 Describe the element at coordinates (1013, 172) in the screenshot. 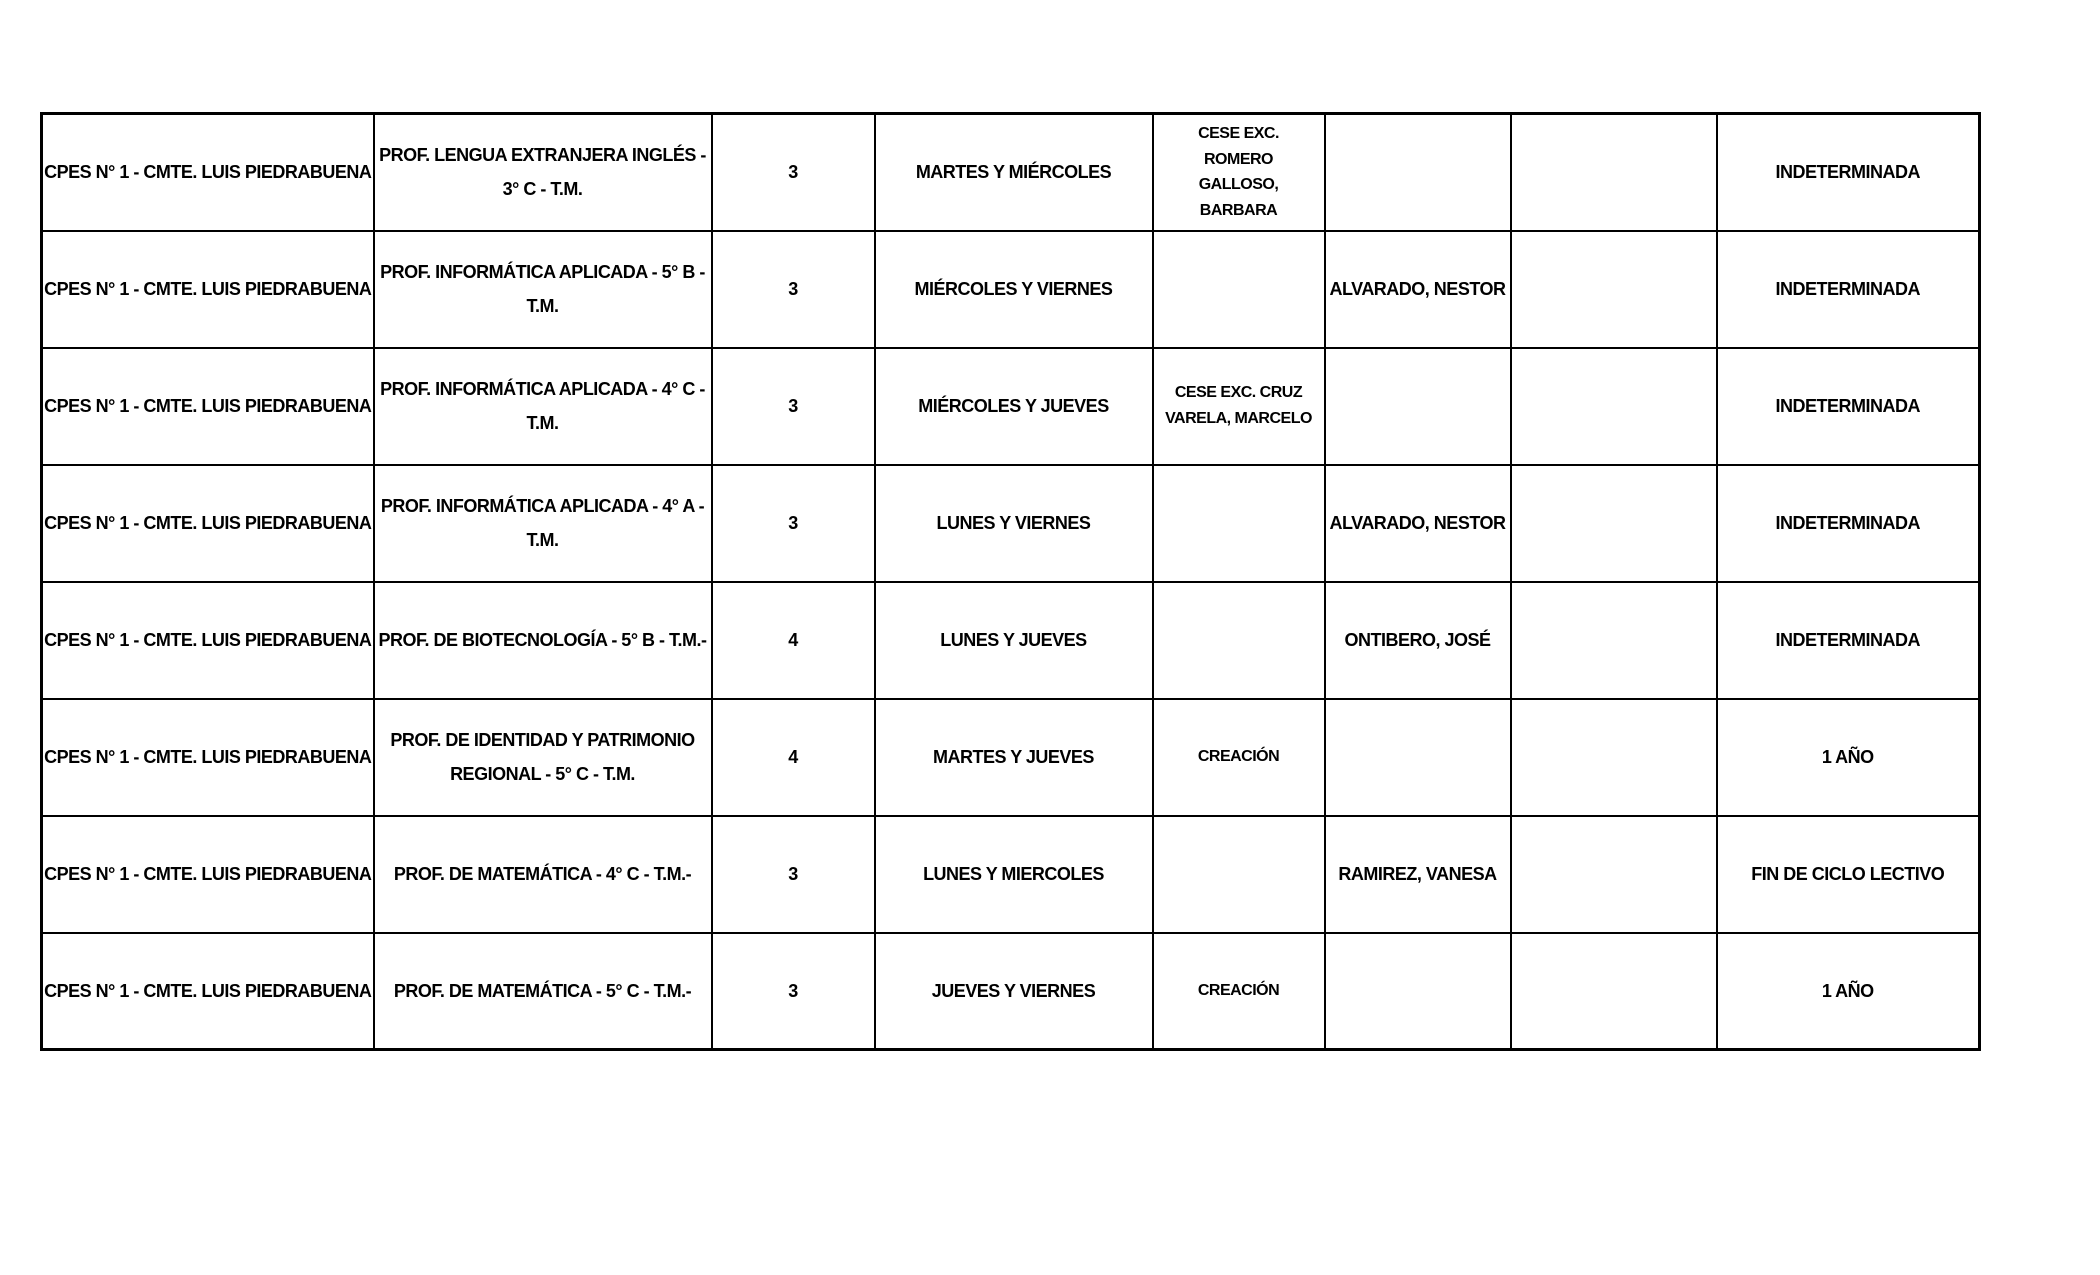

I see `cell-days: MARTES Y MIÉRCOLES` at that location.